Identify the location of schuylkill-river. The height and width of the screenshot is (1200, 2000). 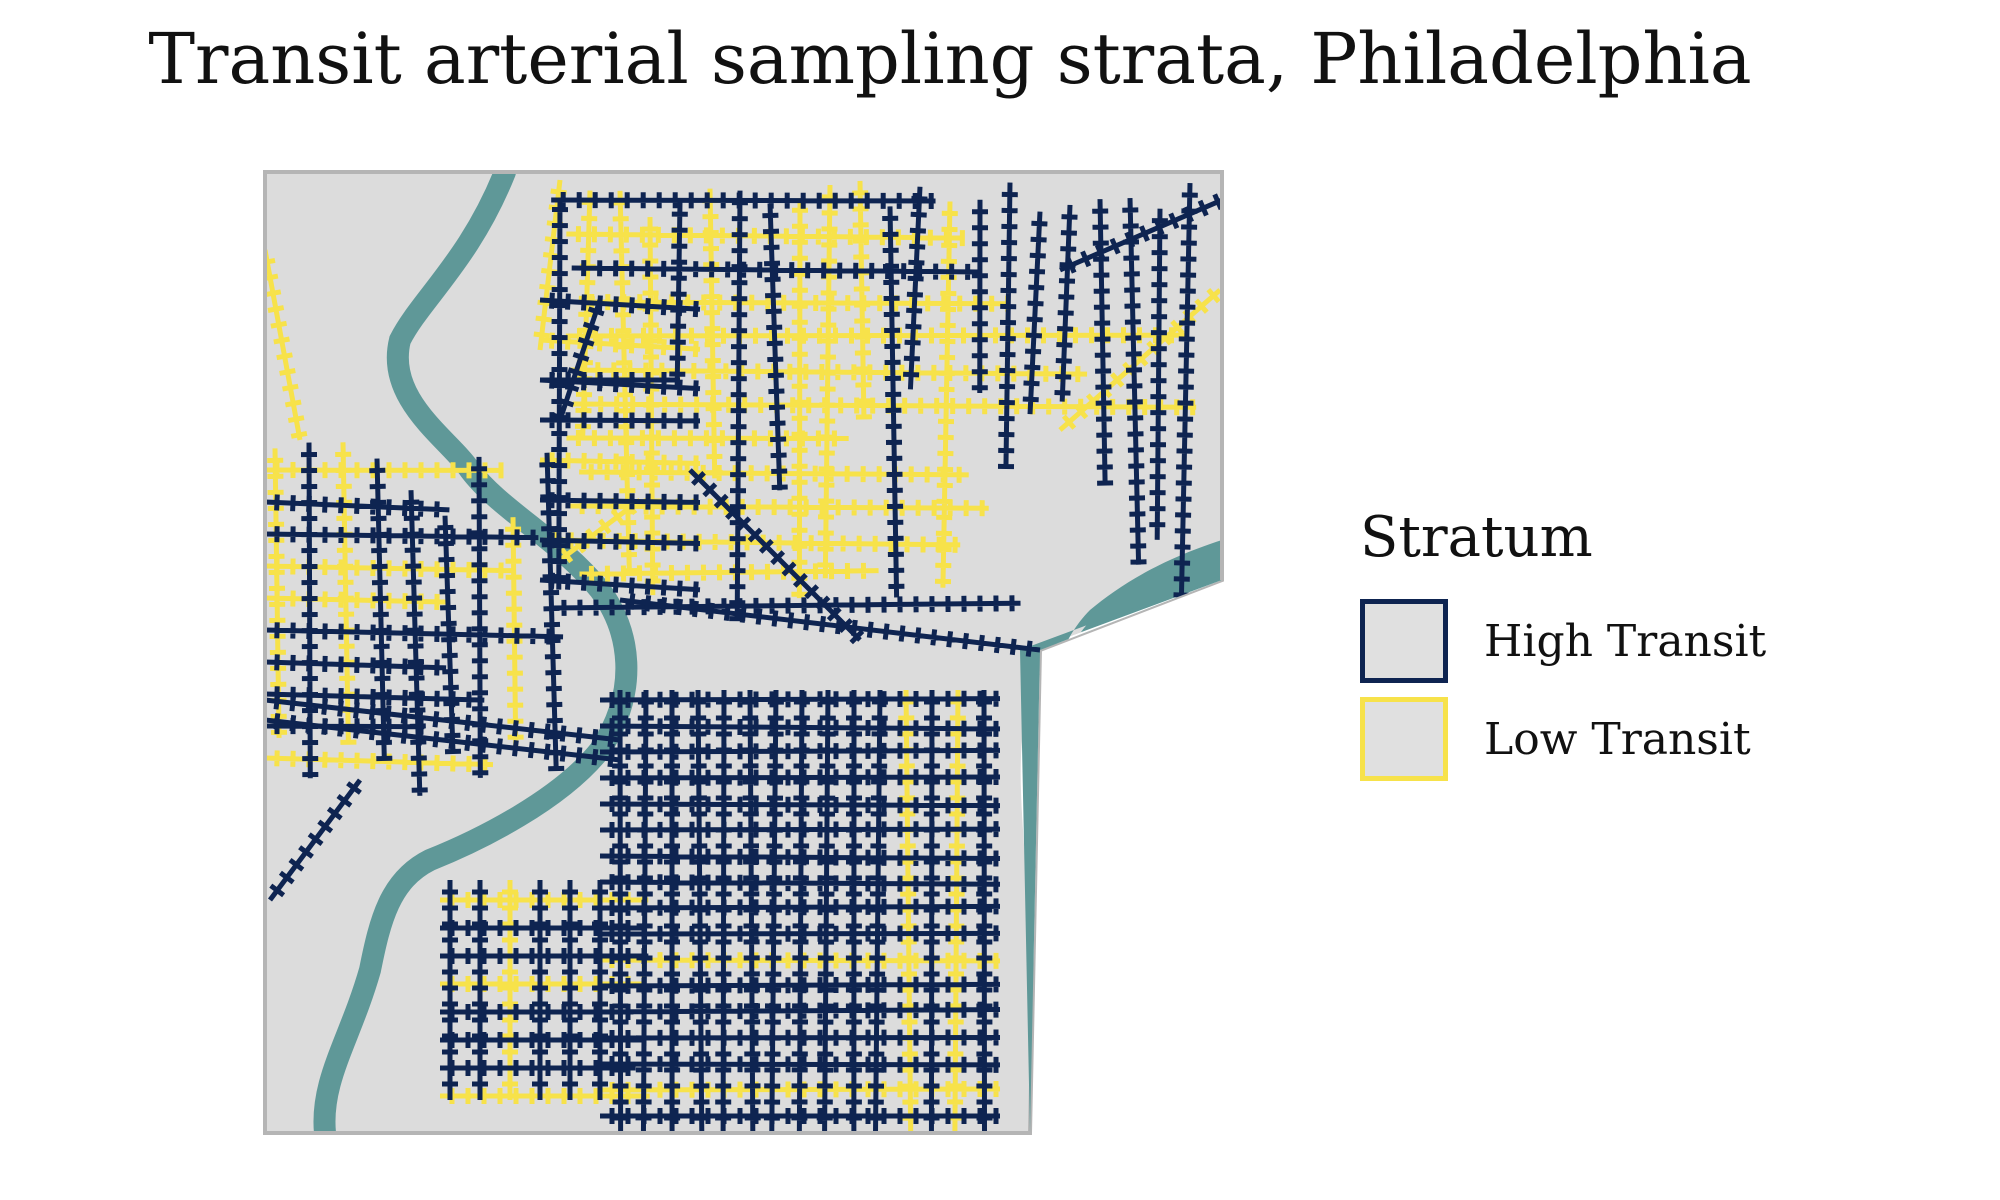
(475, 652).